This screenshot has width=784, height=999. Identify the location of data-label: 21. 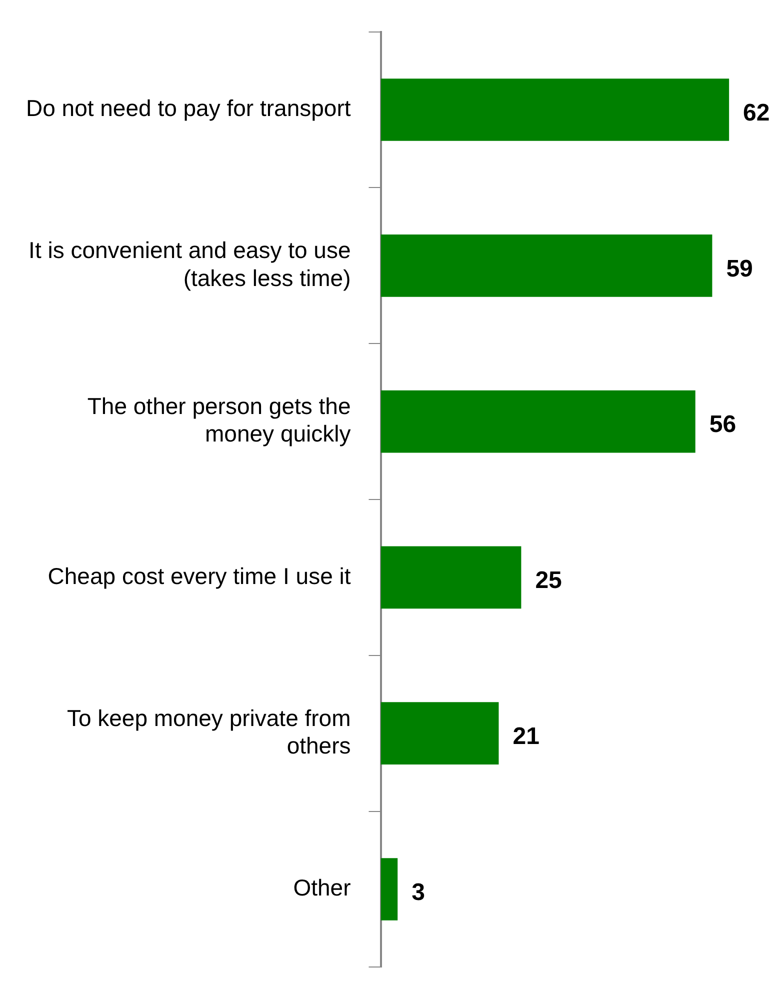
(526, 736).